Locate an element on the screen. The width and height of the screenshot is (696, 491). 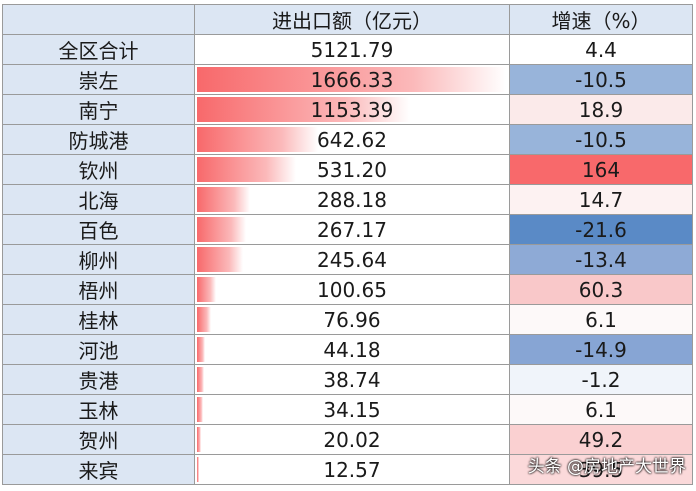
trade-value-cell: 288.18 is located at coordinates (352, 199).